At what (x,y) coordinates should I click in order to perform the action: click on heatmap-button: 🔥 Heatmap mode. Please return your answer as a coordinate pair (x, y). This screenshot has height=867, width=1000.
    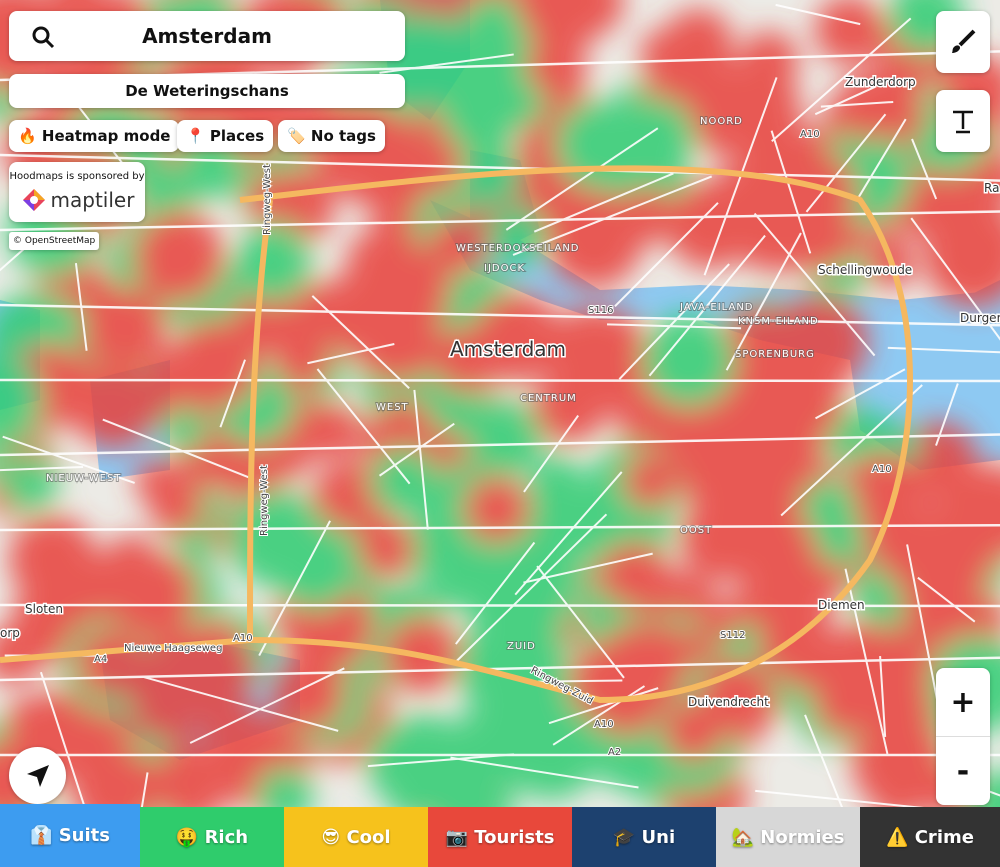
    Looking at the image, I should click on (94, 136).